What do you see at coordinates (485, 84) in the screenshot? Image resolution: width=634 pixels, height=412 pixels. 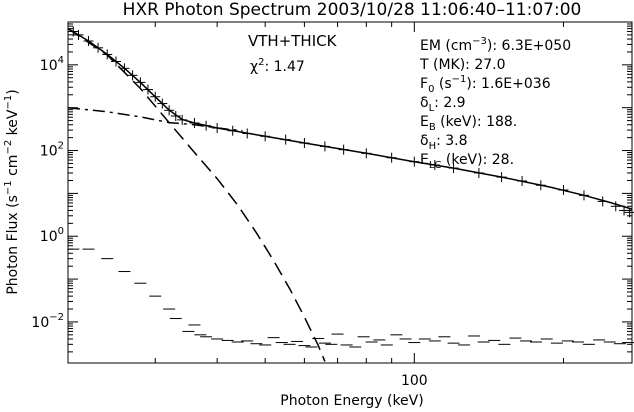 I see `fit-parameter: F0 (s−1): 1.6E+036` at bounding box center [485, 84].